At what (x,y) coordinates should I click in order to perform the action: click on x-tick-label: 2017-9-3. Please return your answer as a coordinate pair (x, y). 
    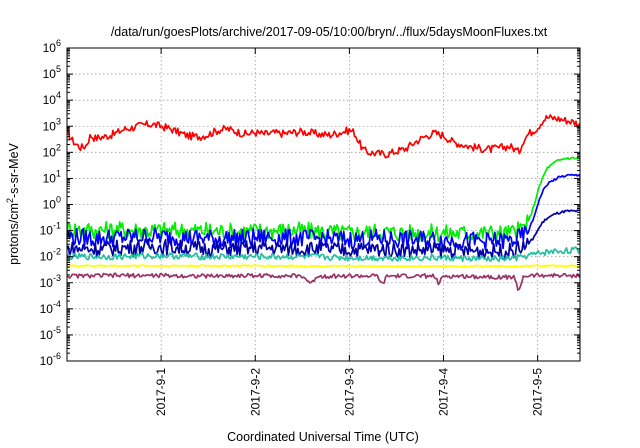
    Looking at the image, I should click on (349, 392).